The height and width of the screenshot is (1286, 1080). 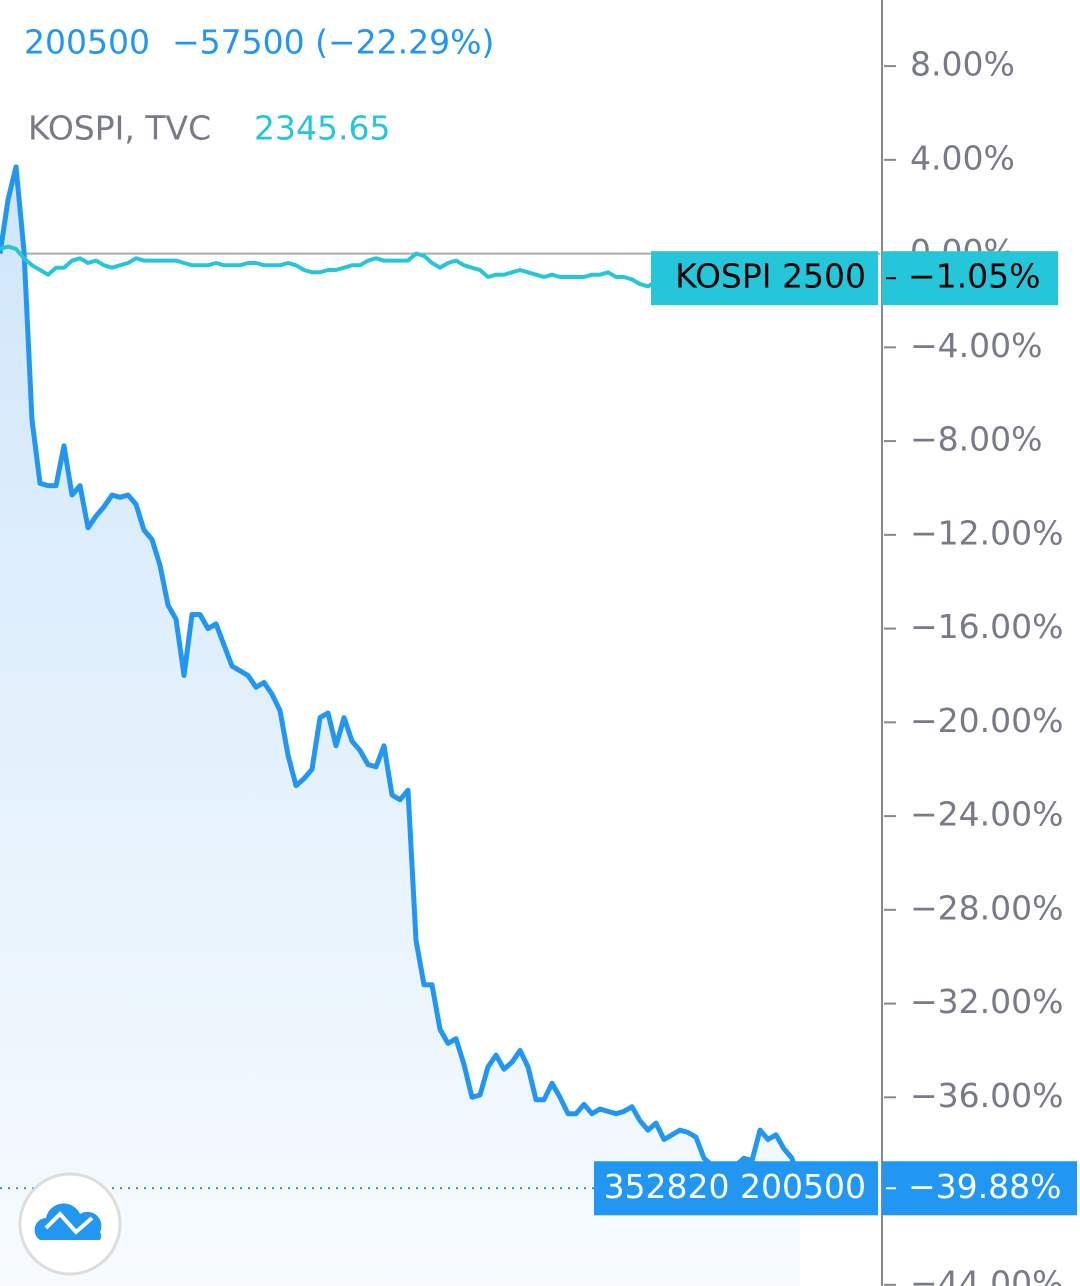 I want to click on y-tick-label: −44.00%, so click(x=986, y=1274).